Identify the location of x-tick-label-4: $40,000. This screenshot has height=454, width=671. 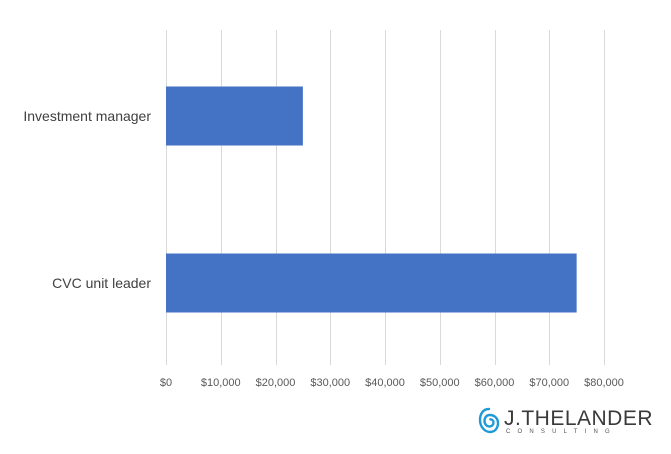
(385, 383).